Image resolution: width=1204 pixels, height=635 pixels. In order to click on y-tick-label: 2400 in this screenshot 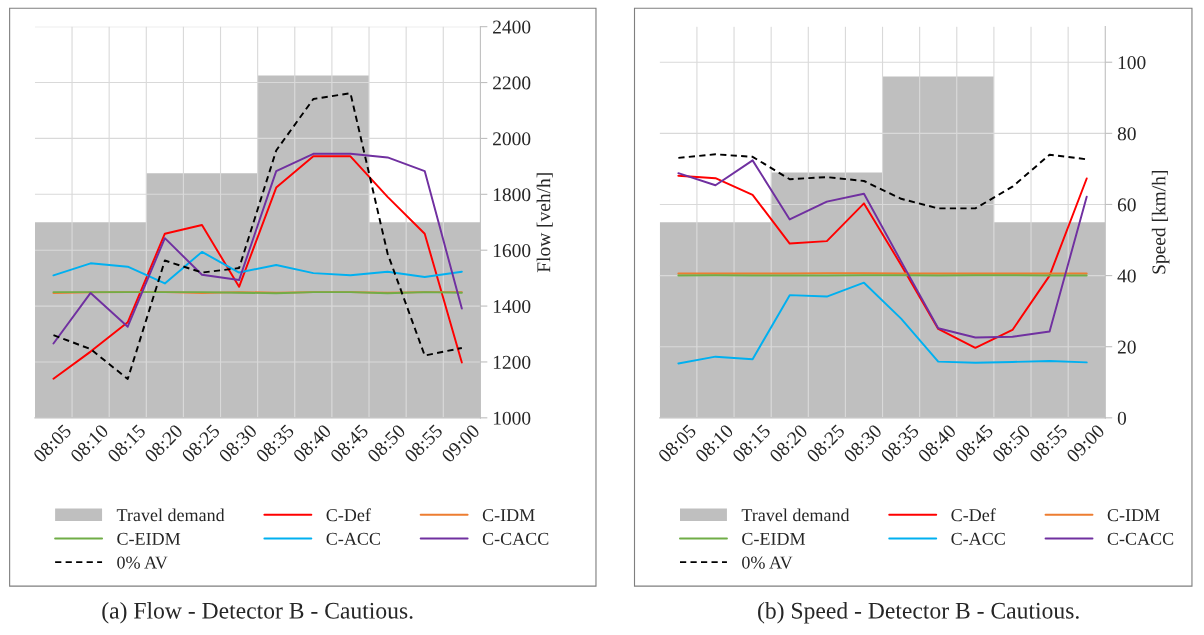, I will do `click(512, 27)`.